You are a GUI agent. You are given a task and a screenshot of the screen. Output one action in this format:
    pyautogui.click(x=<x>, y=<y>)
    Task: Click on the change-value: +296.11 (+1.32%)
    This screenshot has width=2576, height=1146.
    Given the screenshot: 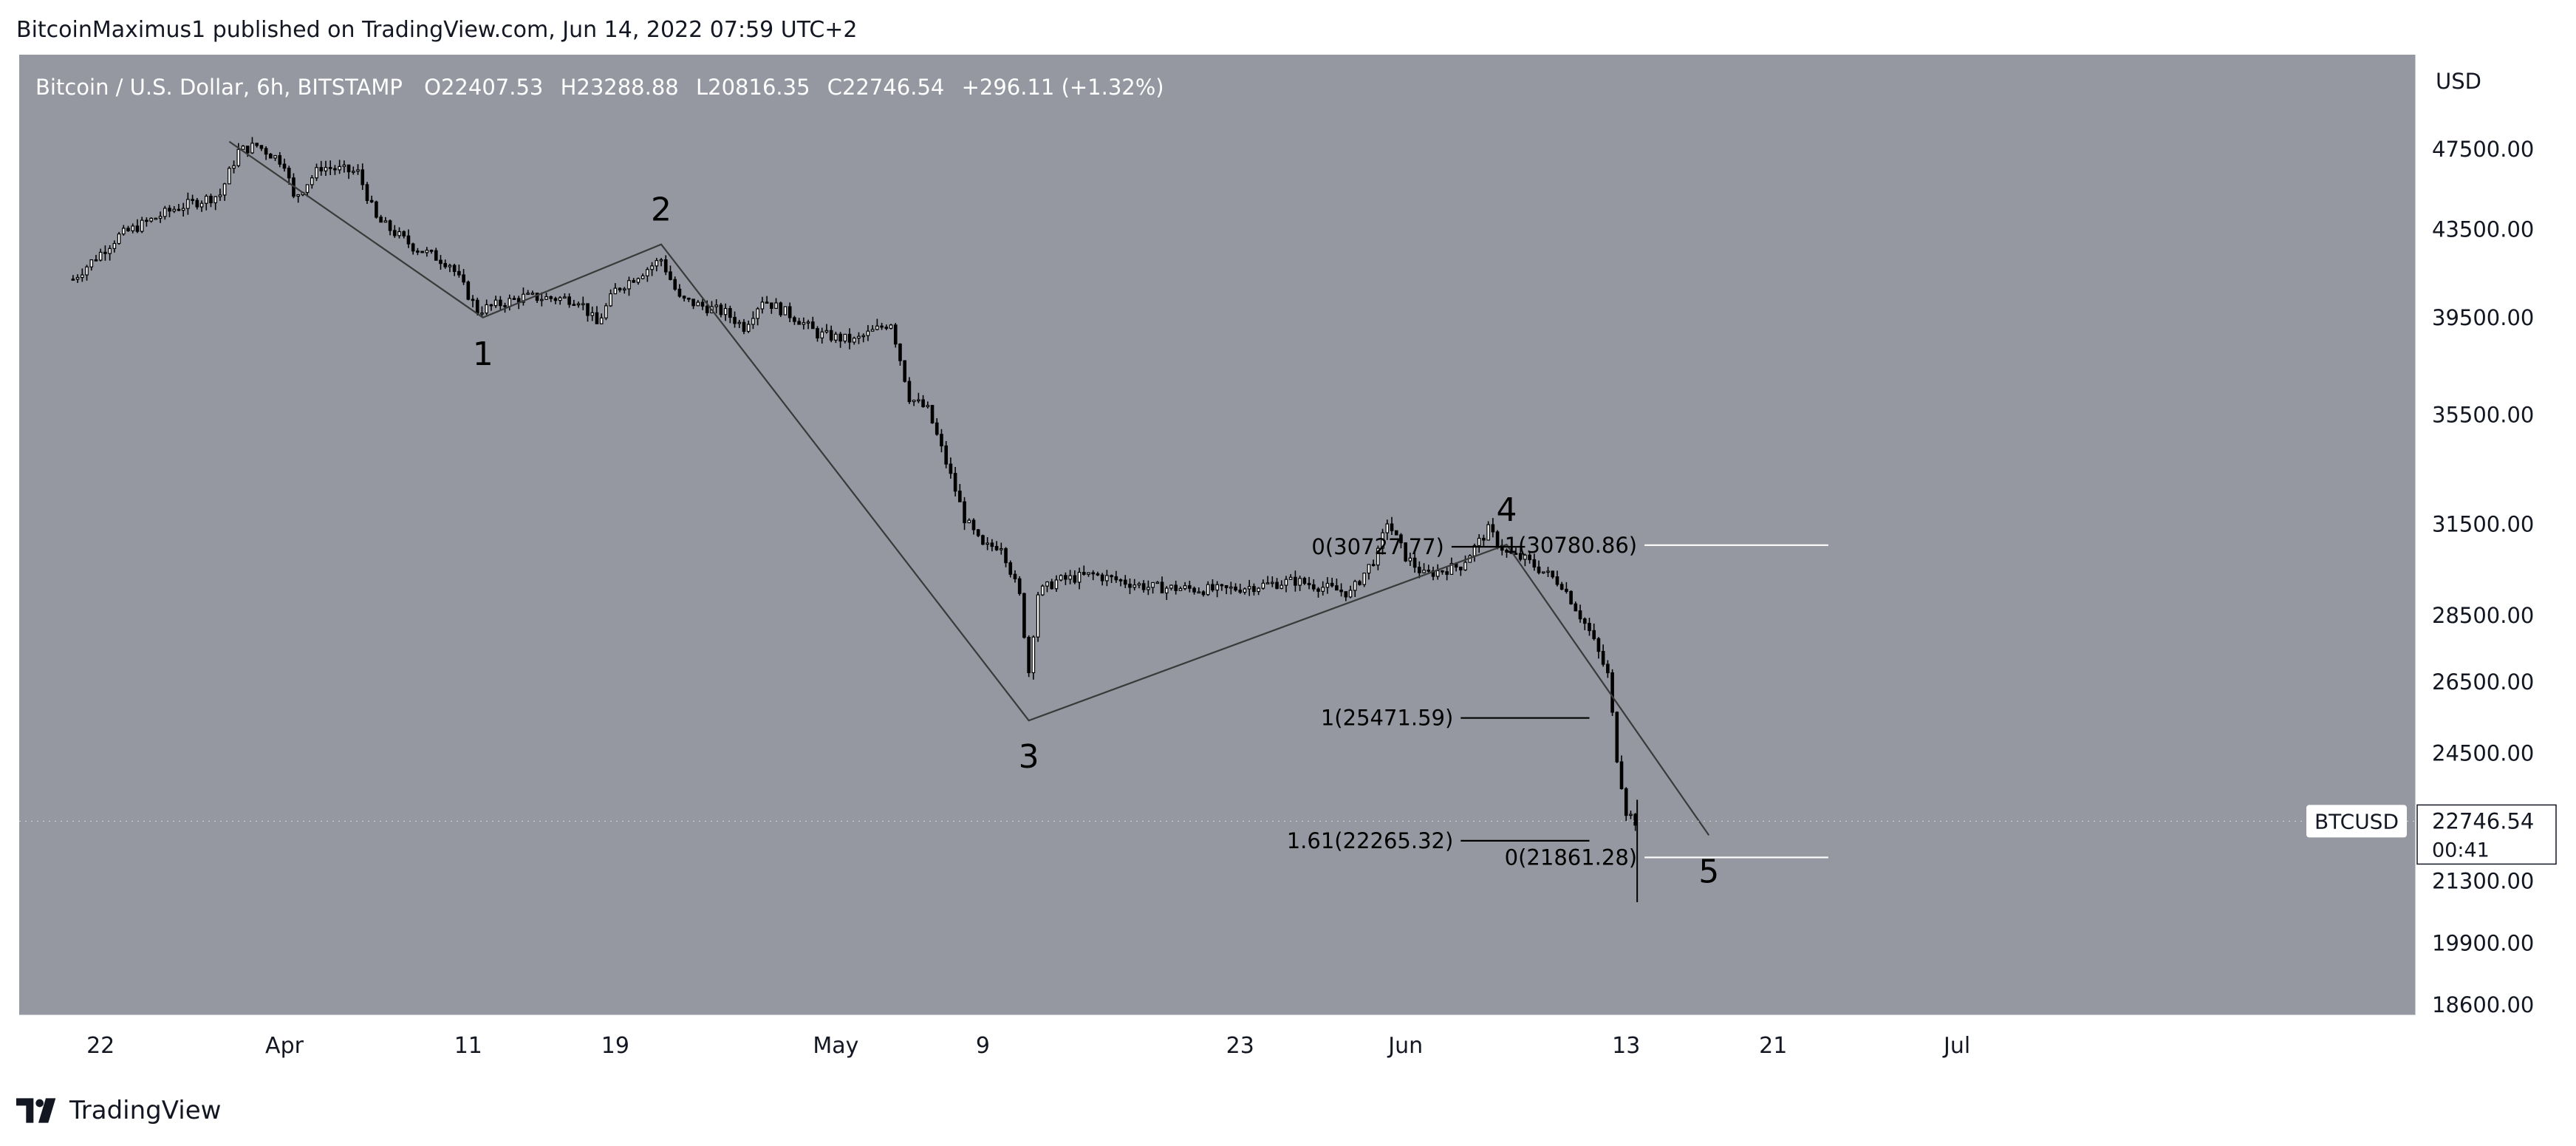 What is the action you would take?
    pyautogui.click(x=1062, y=87)
    